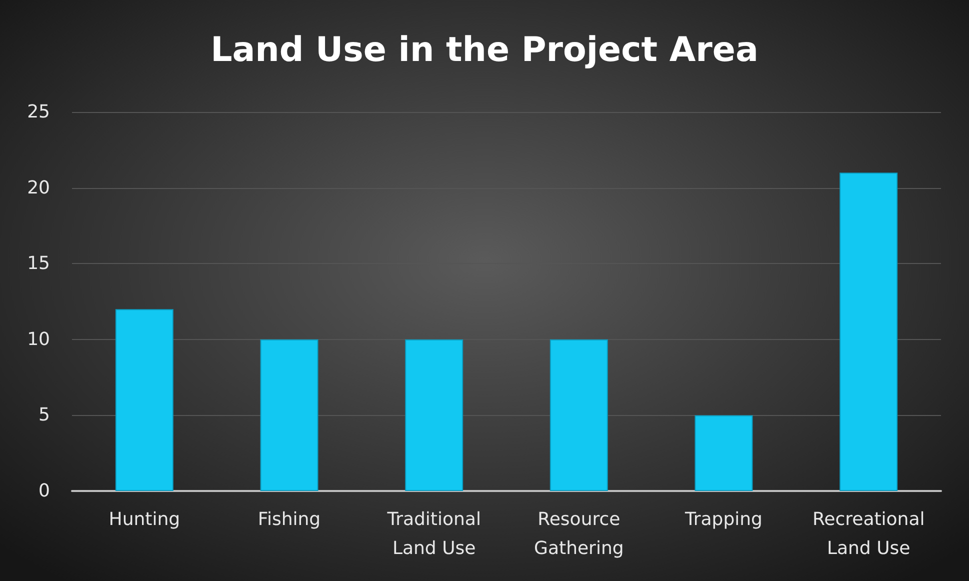 The height and width of the screenshot is (581, 969). I want to click on y-tick-label: 15, so click(38, 263).